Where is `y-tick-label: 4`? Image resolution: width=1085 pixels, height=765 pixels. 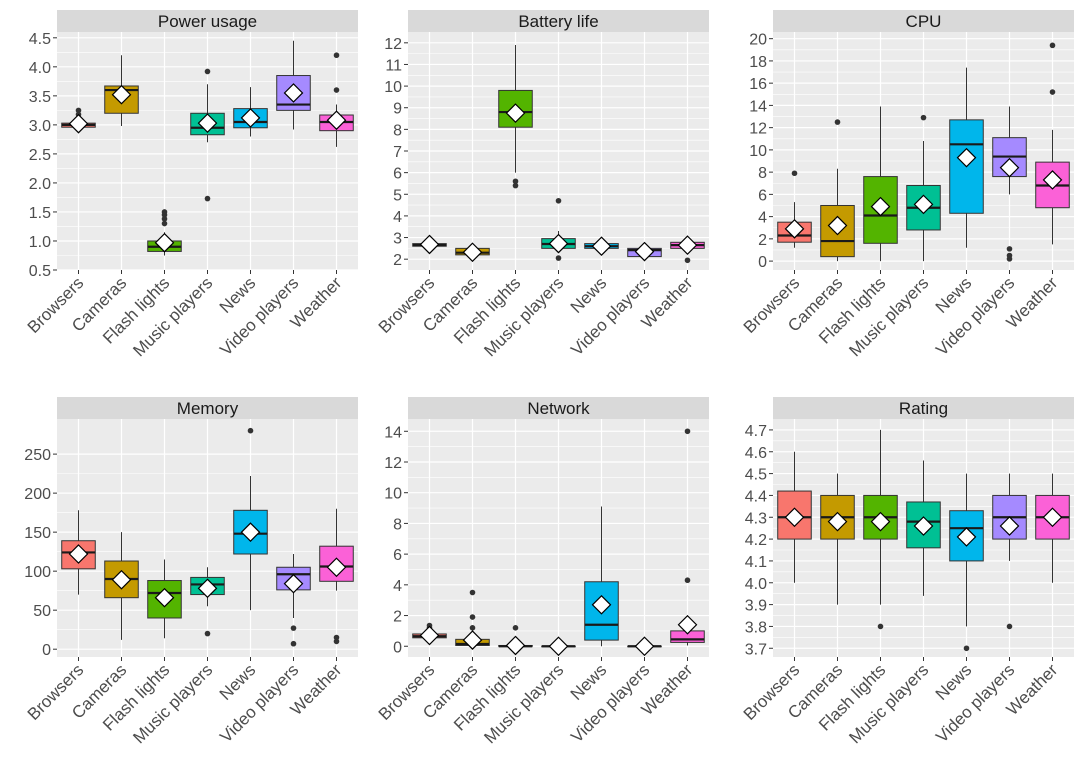
y-tick-label: 4 is located at coordinates (397, 586).